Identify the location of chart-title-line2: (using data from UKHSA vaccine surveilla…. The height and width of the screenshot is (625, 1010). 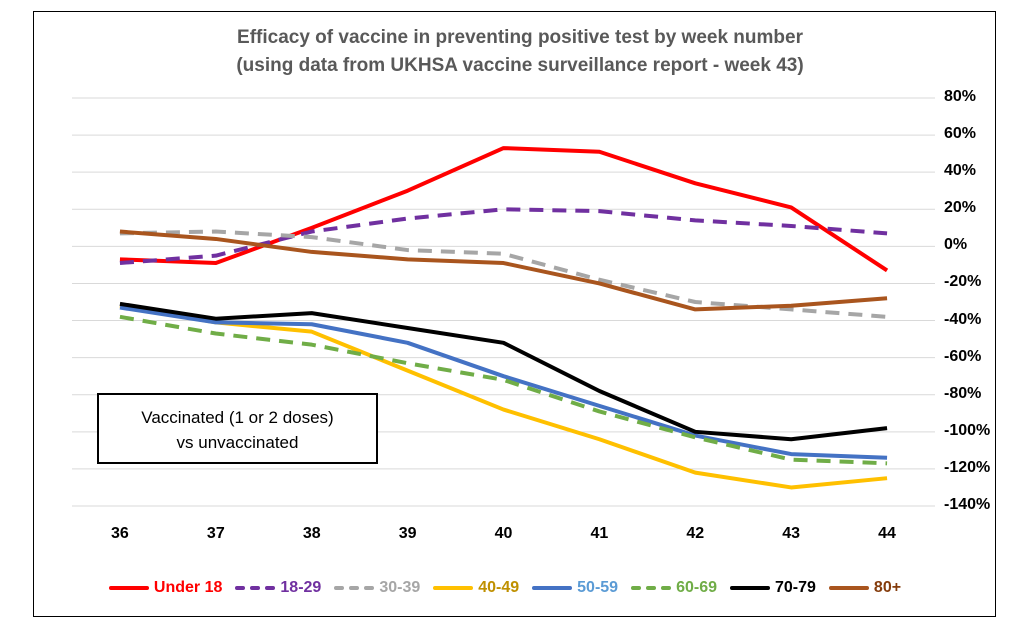
(520, 65).